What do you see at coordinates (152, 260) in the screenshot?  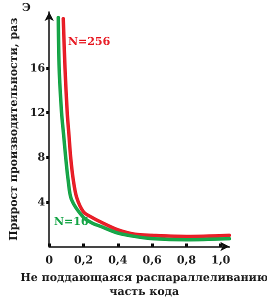 I see `x-tick-label: 0,6` at bounding box center [152, 260].